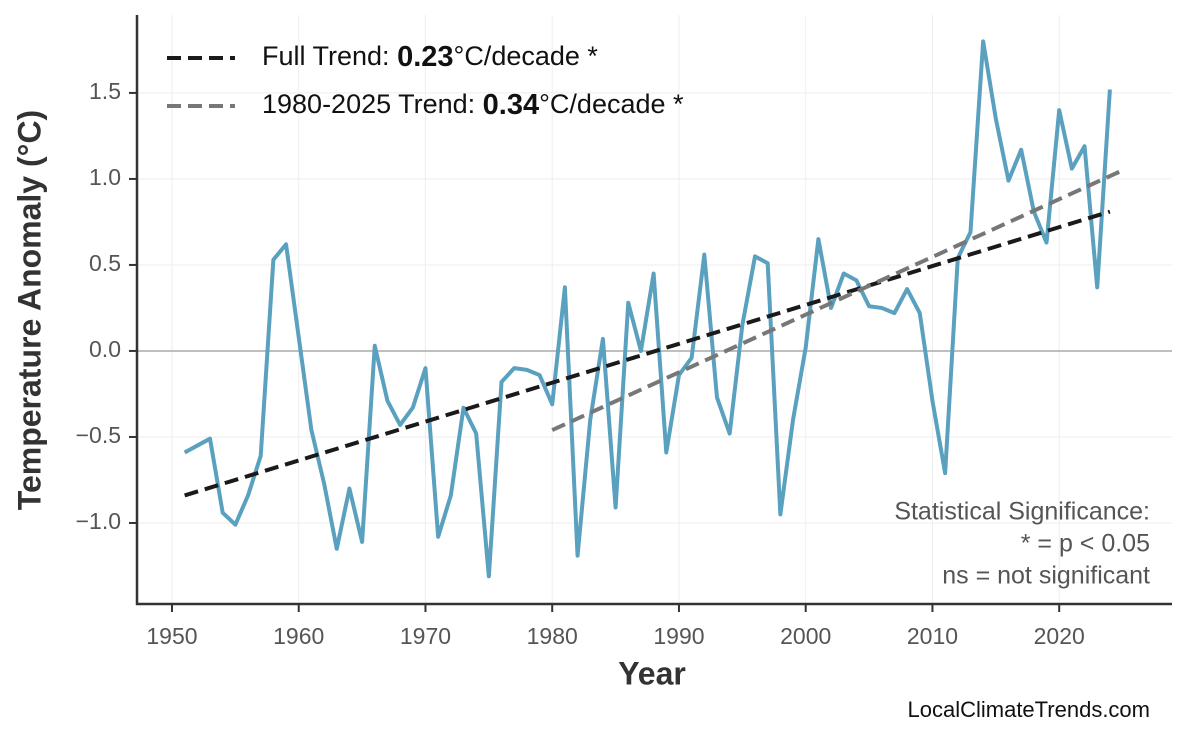 Image resolution: width=1186 pixels, height=737 pixels. I want to click on legend-label-part: 1980-2025 Trend:, so click(372, 104).